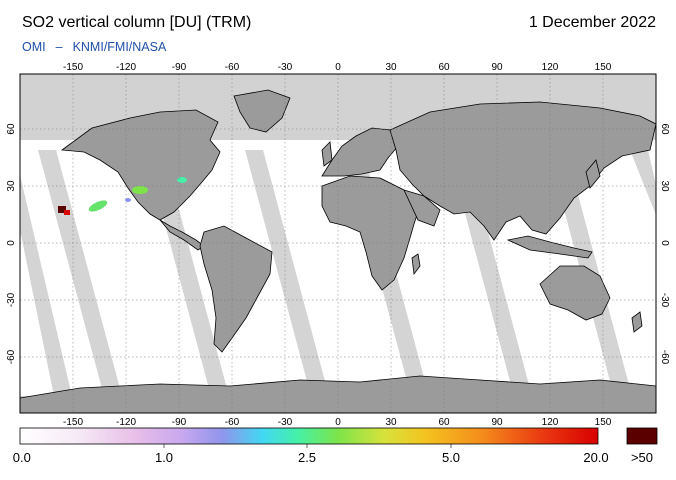 The height and width of the screenshot is (480, 676). I want to click on lon-tick-top: -120, so click(126, 67).